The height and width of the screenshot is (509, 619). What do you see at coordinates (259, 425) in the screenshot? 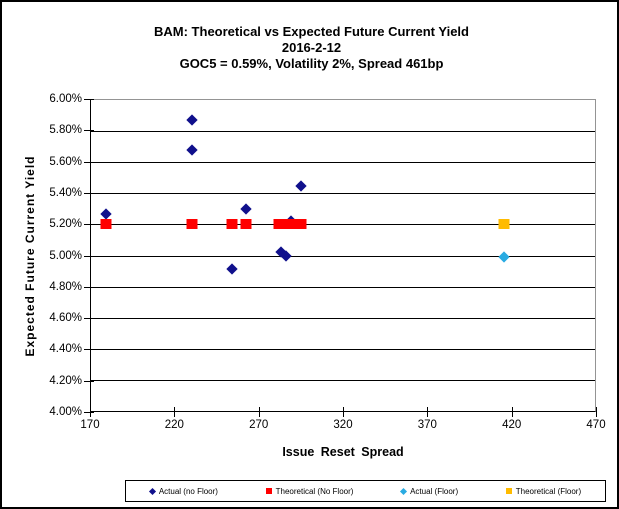
I see `x-tick-label: 270` at bounding box center [259, 425].